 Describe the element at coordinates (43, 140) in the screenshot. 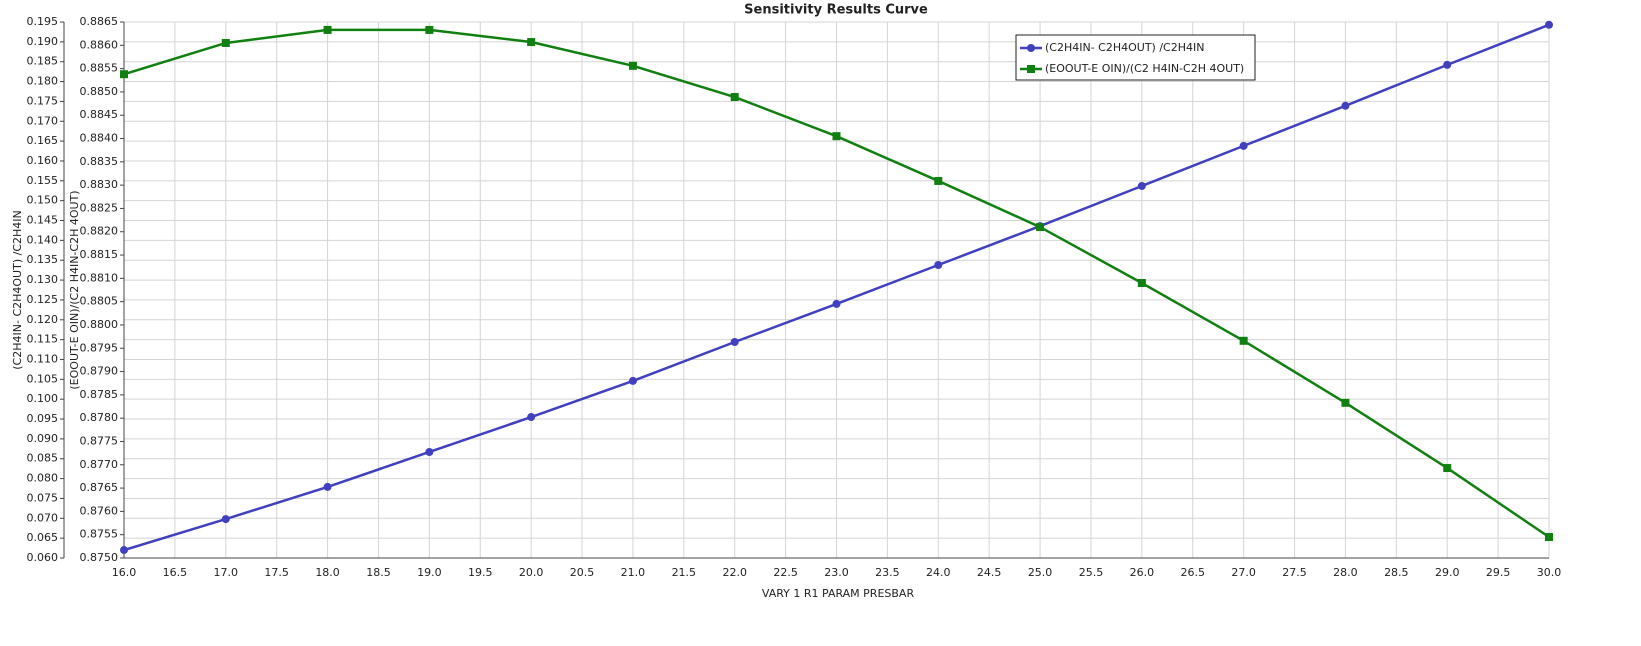

I see `y-tick-label: 0.165` at that location.